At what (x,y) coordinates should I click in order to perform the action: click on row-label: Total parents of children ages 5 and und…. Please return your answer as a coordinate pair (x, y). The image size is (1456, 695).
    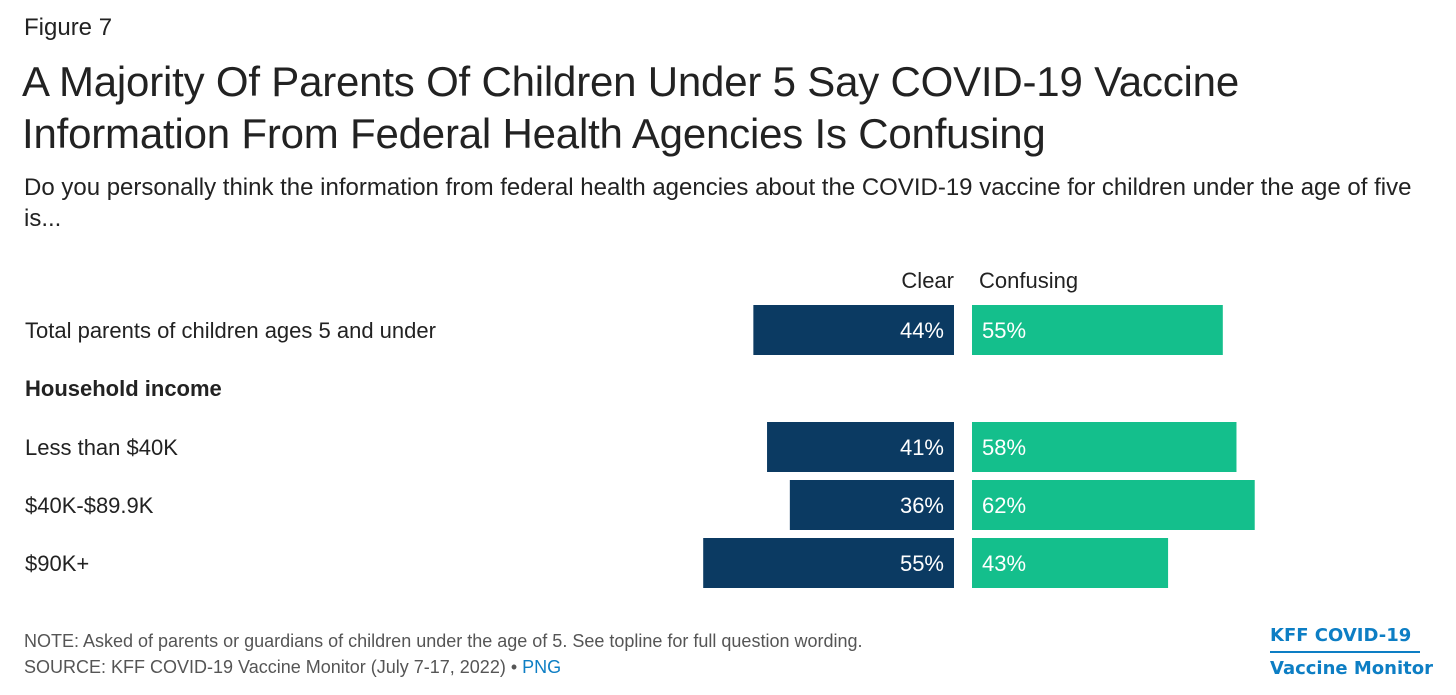
    Looking at the image, I should click on (230, 330).